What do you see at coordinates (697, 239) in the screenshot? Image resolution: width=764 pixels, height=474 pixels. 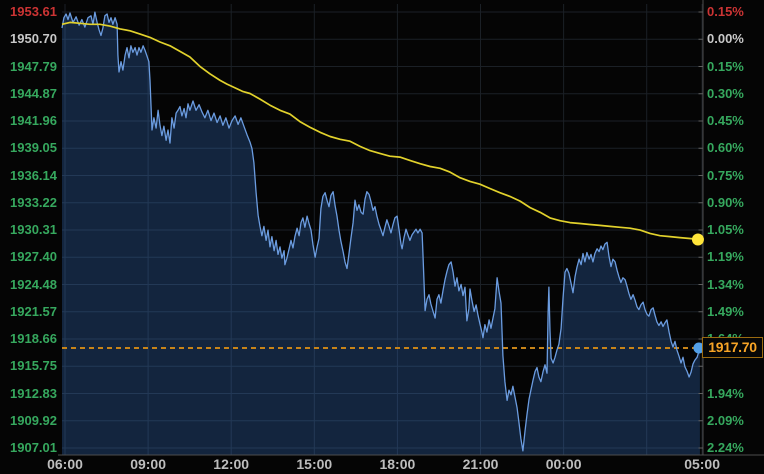 I see `average-end-dot` at bounding box center [697, 239].